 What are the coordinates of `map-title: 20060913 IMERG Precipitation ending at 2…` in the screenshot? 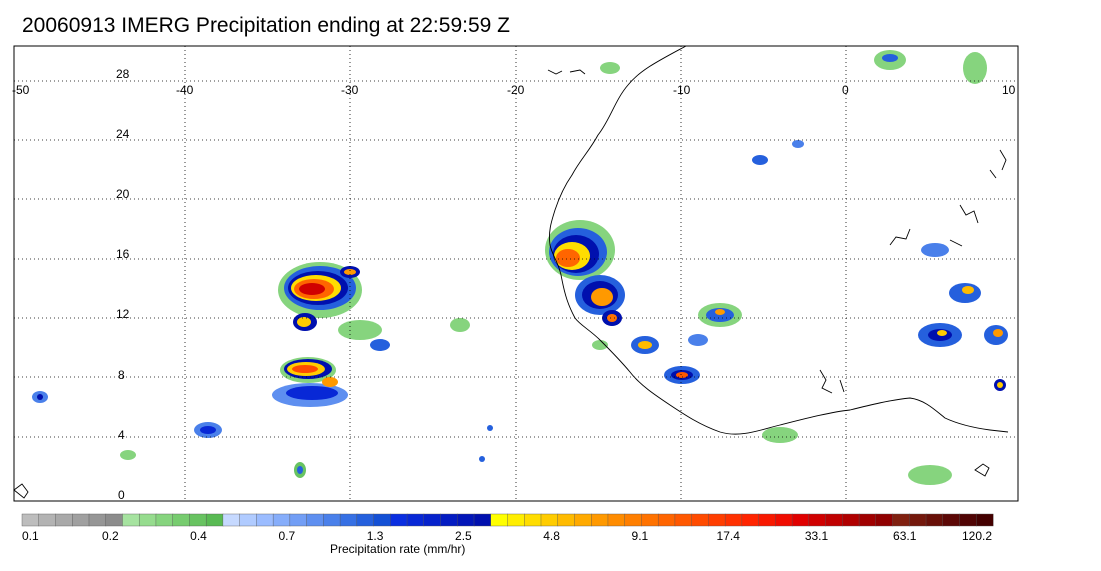 It's located at (266, 25).